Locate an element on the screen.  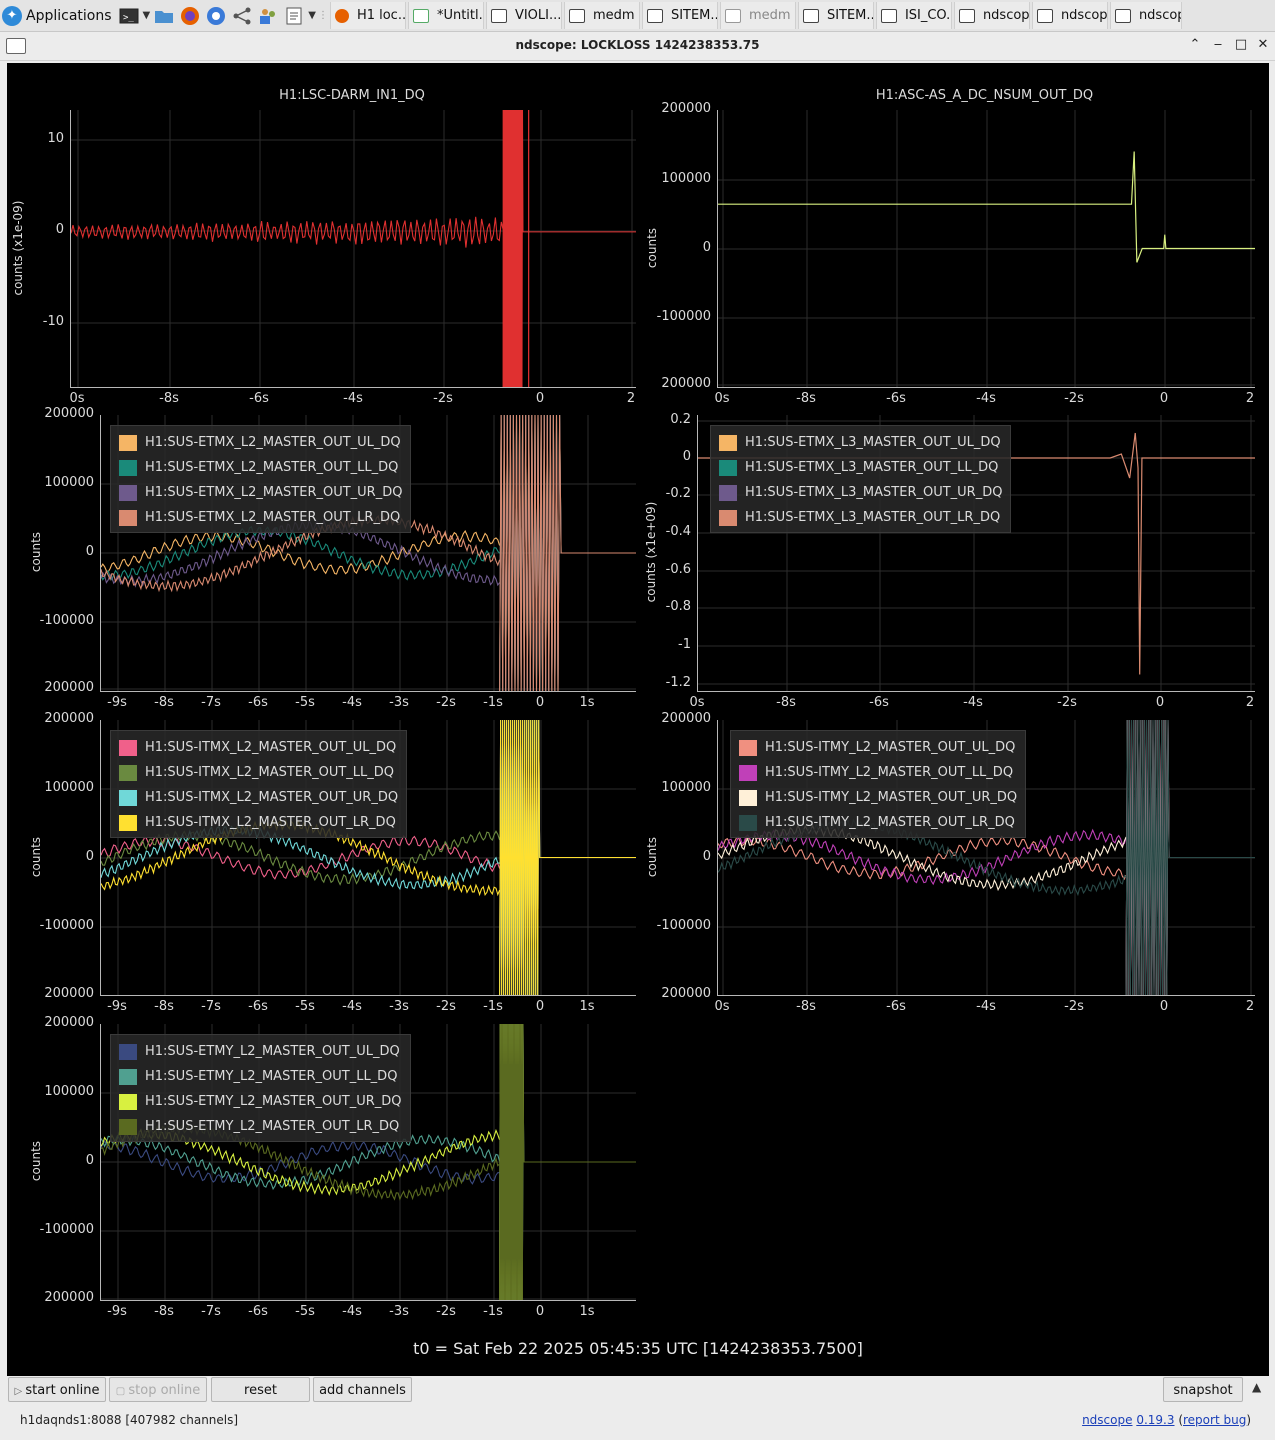
y-tick-label: -0.8 is located at coordinates (678, 606).